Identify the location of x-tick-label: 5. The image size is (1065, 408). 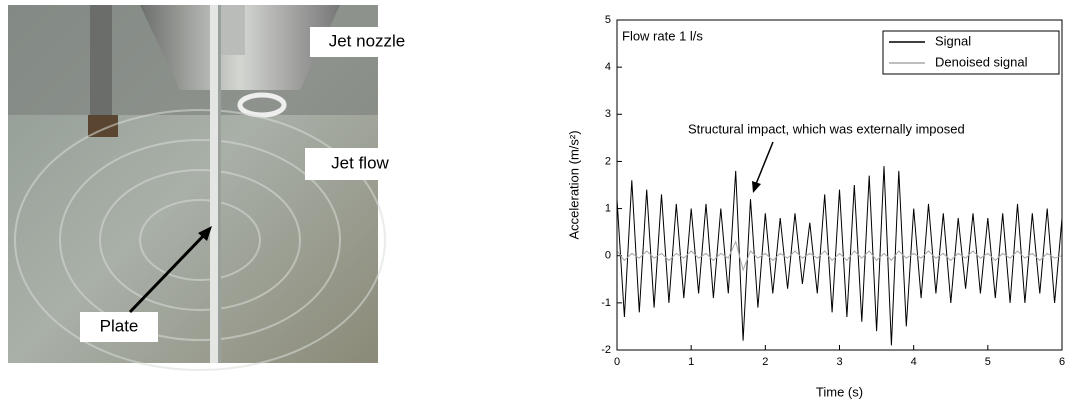
(988, 362).